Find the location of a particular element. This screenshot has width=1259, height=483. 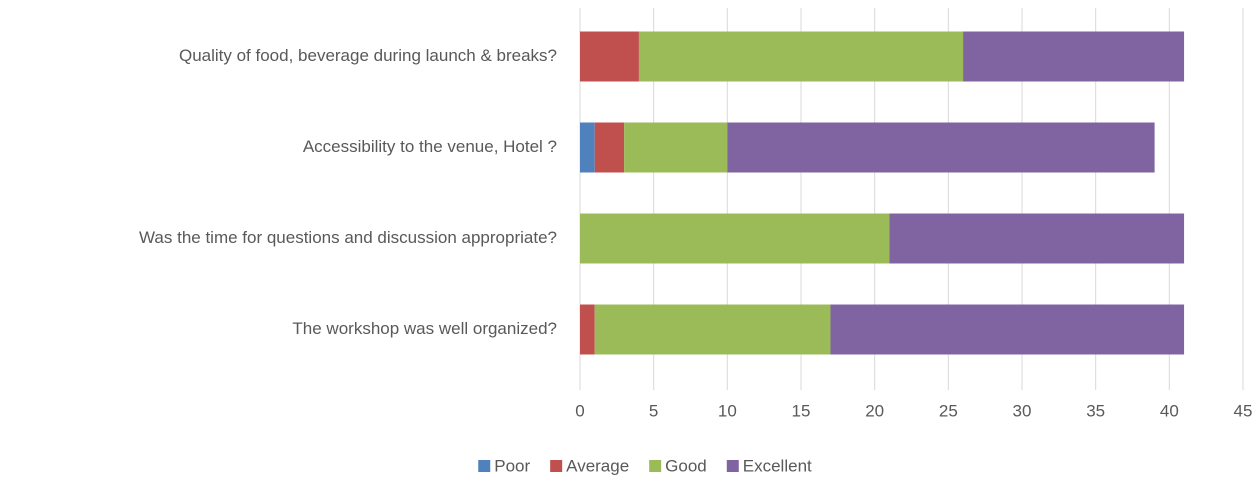

x-tick-label: 5 is located at coordinates (653, 410).